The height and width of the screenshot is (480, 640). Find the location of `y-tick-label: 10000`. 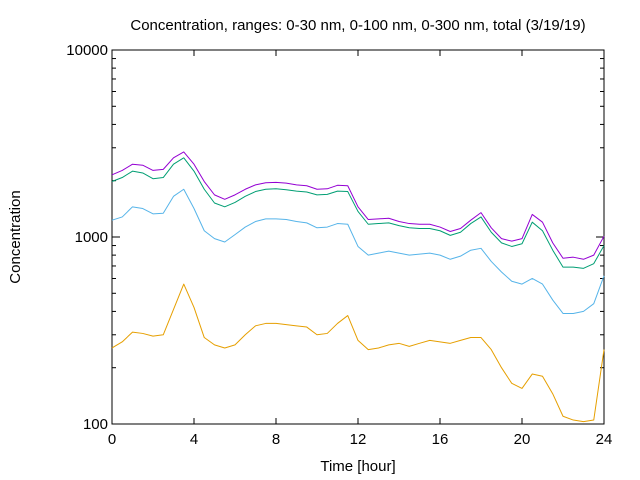

y-tick-label: 10000 is located at coordinates (87, 50).